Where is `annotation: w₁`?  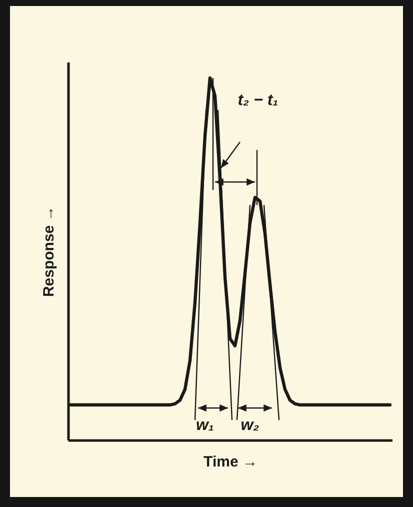
annotation: w₁ is located at coordinates (205, 425).